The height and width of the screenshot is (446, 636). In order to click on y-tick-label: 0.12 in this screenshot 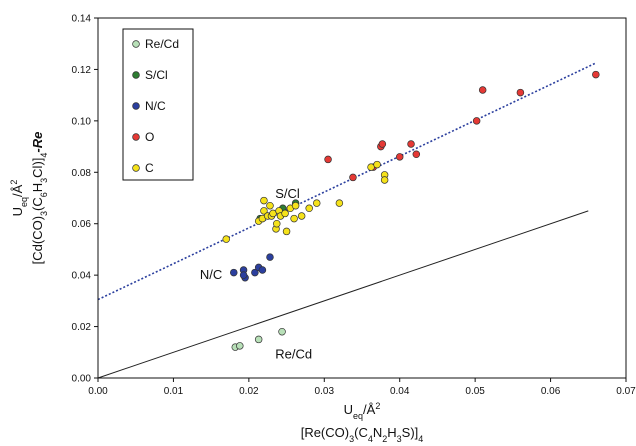, I will do `click(82, 70)`.